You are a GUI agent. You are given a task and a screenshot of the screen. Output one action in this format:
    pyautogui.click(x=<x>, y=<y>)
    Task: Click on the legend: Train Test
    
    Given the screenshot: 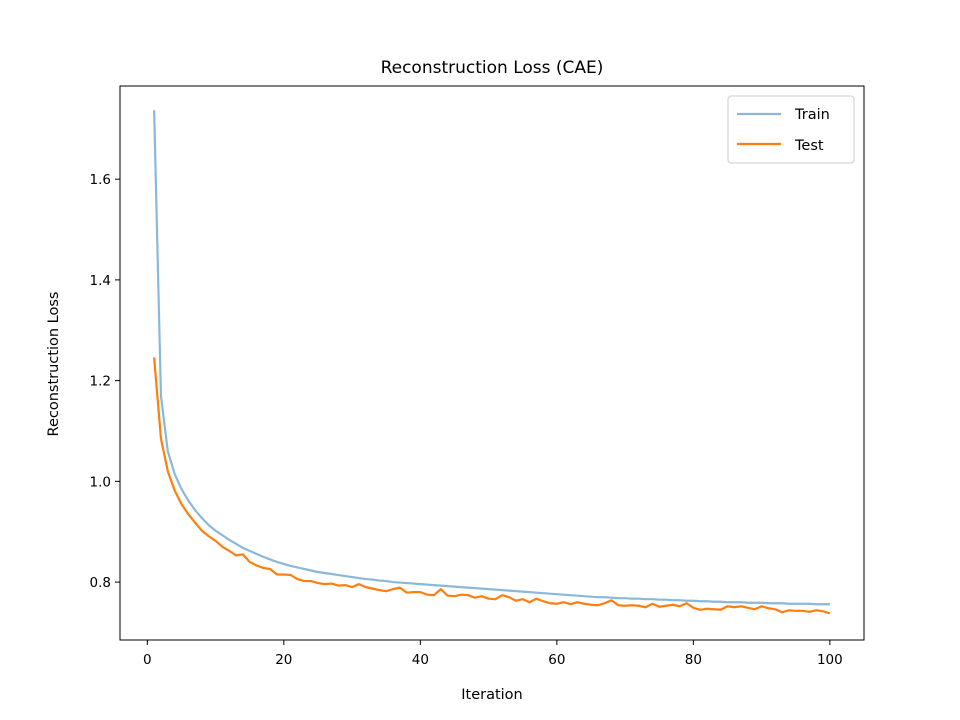 What is the action you would take?
    pyautogui.click(x=791, y=129)
    